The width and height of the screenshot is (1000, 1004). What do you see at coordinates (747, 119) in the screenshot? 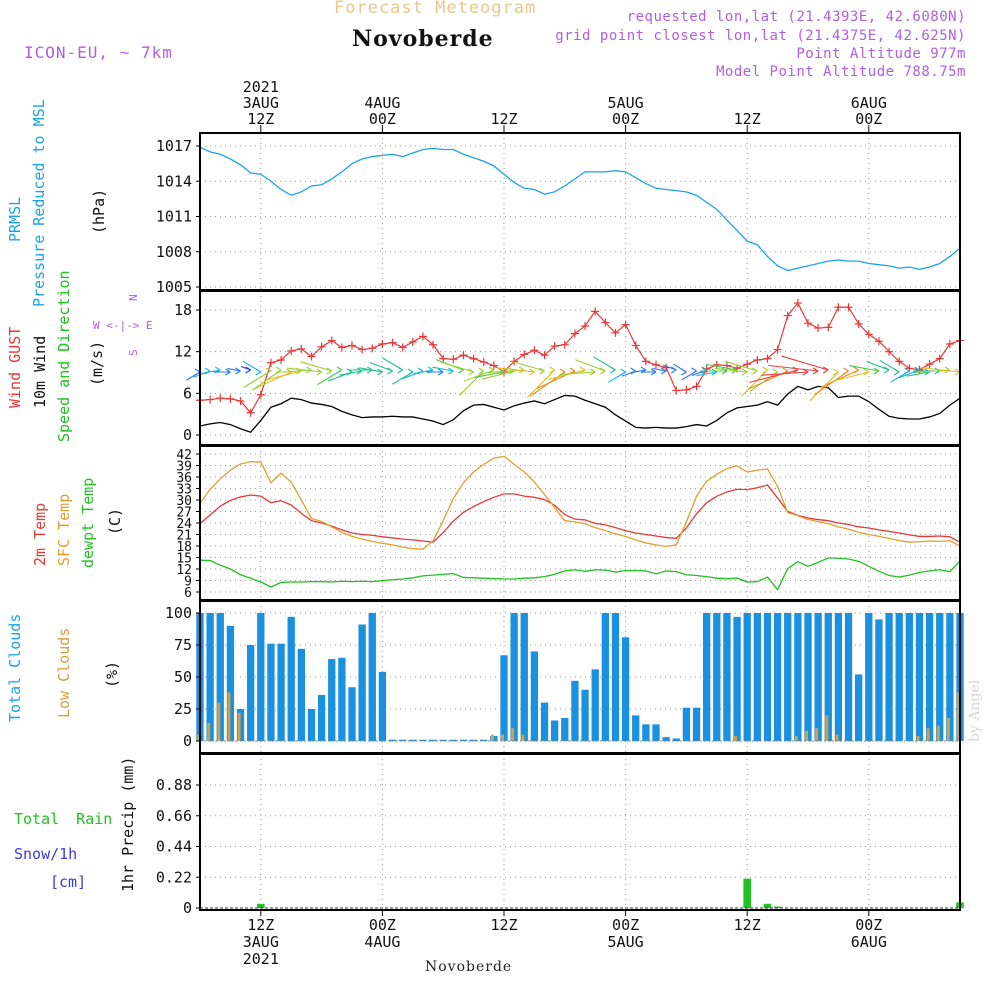
I see `x-tick-label-top: 12Z` at bounding box center [747, 119].